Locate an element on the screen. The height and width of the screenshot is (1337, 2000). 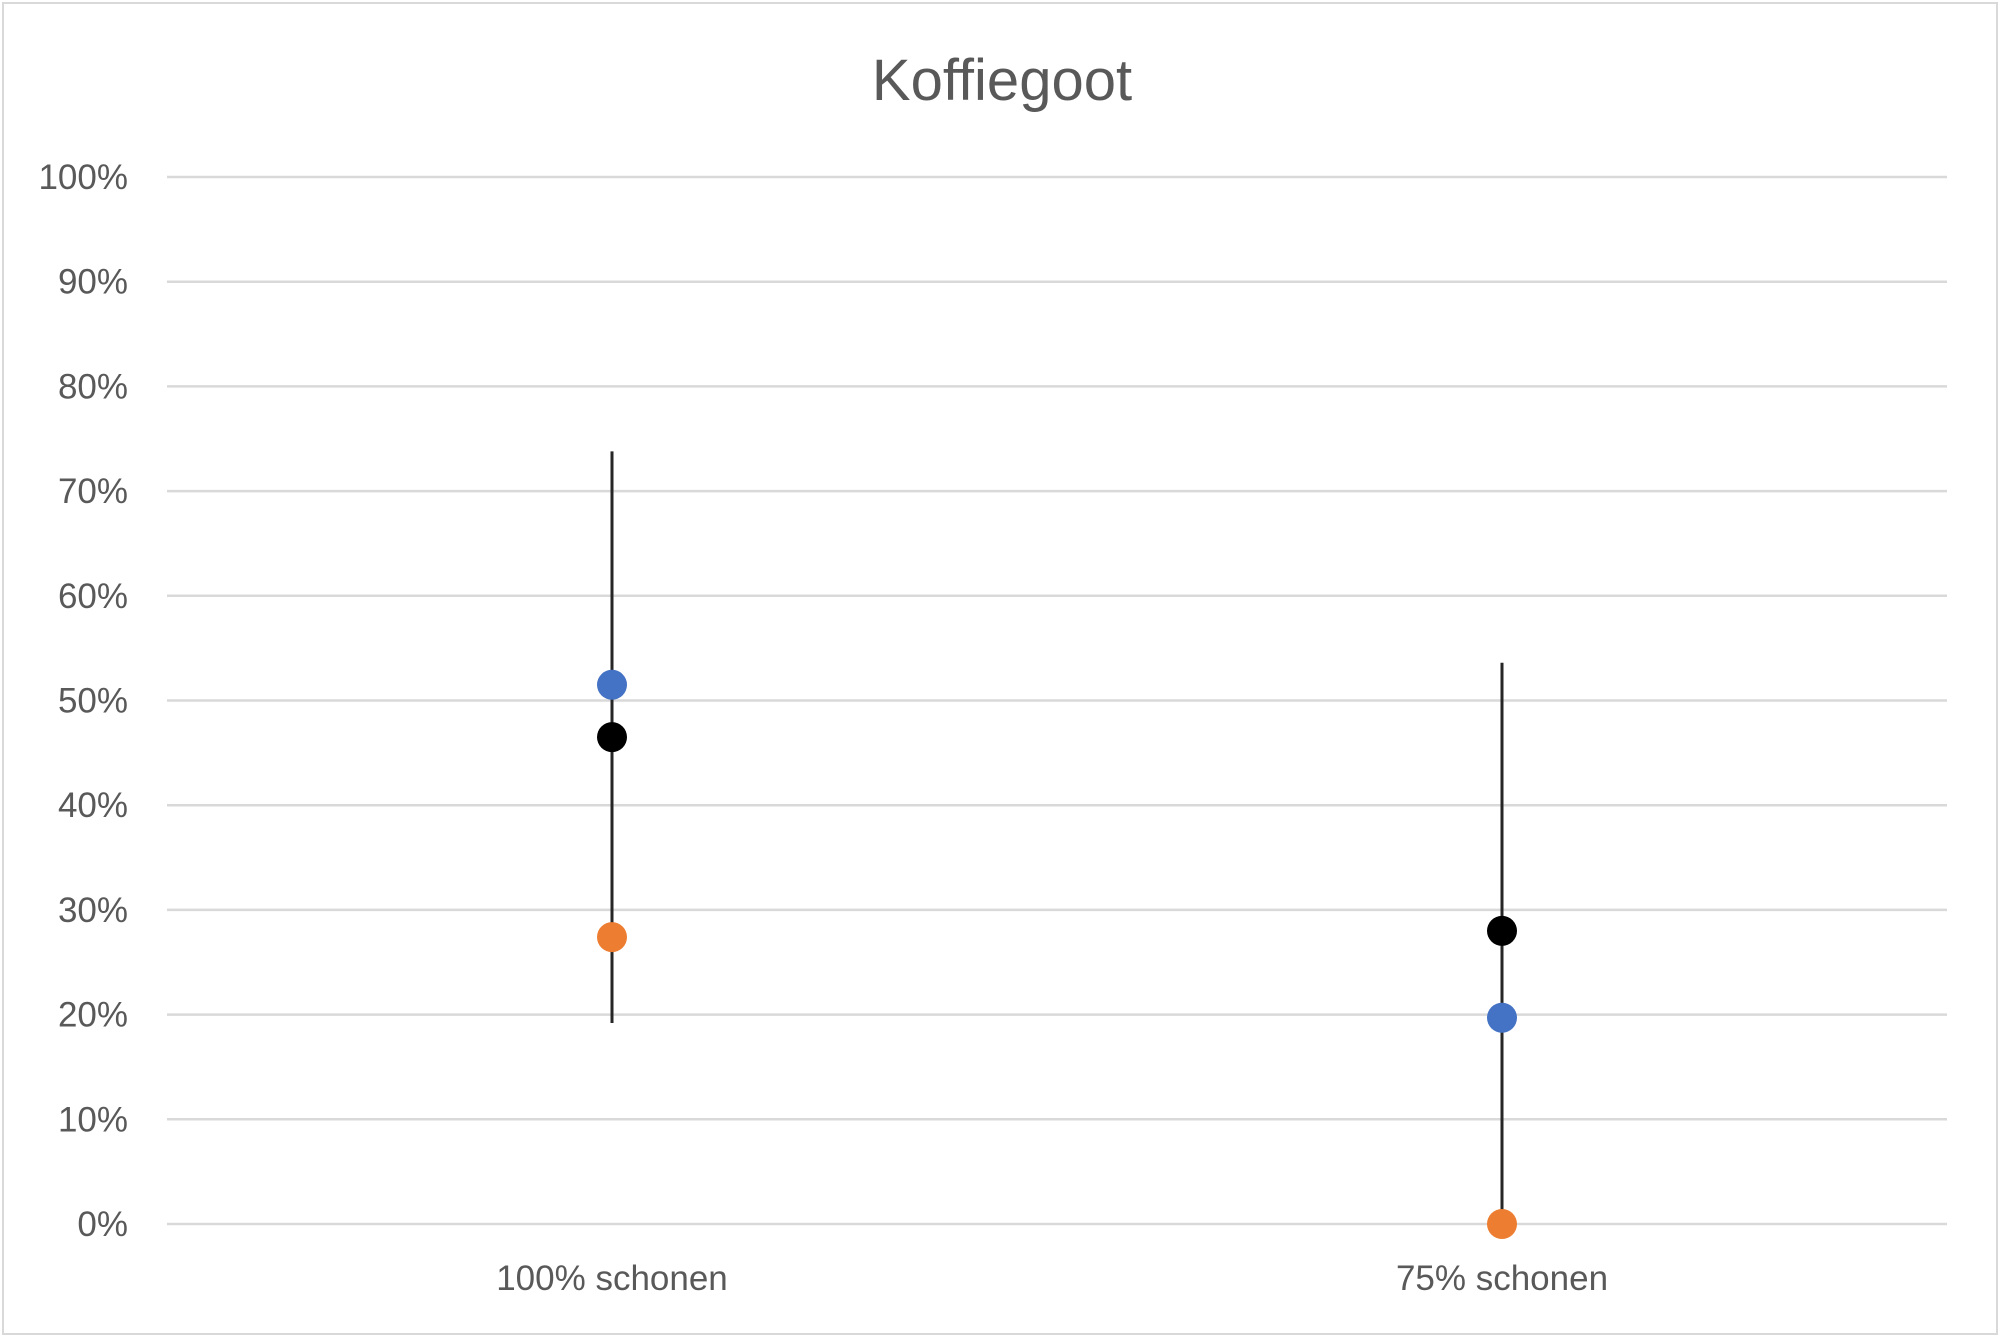
y-tick-label: 30% is located at coordinates (93, 910).